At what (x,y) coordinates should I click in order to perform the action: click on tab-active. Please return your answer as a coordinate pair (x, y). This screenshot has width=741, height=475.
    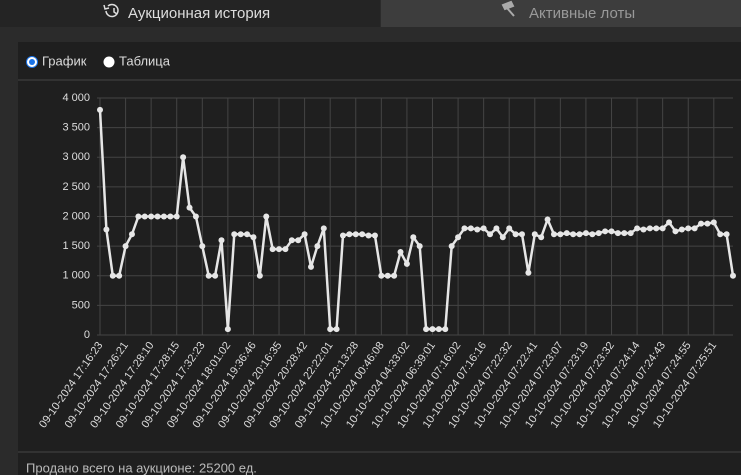
    Looking at the image, I should click on (190, 13).